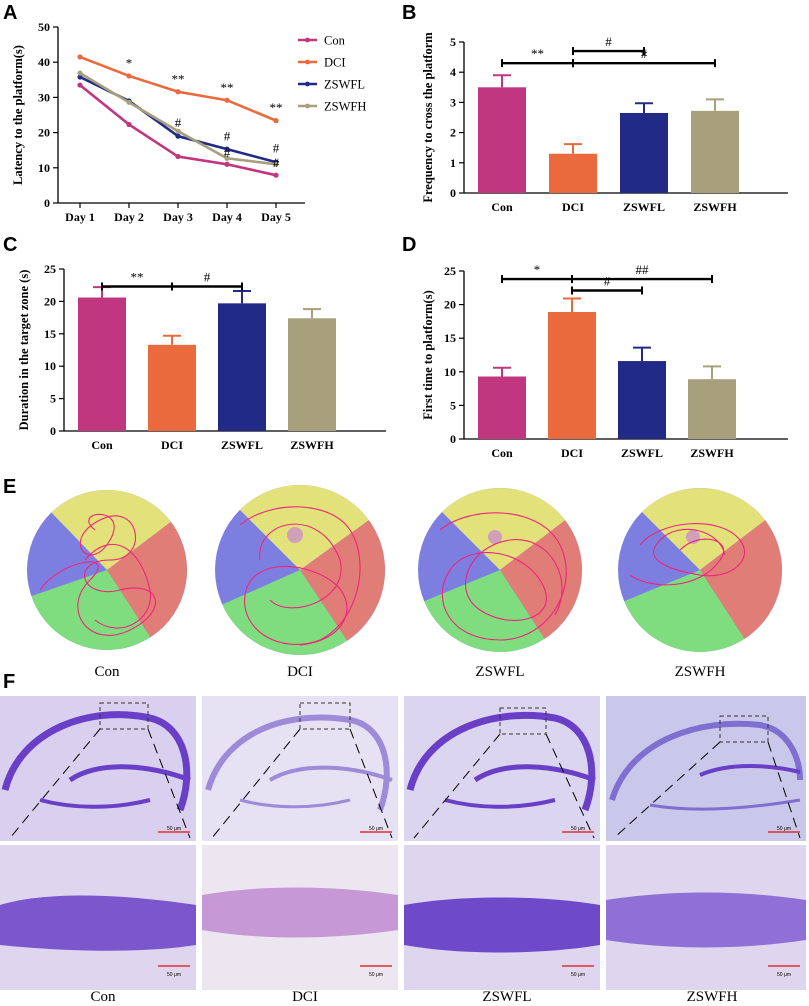  Describe the element at coordinates (129, 217) in the screenshot. I see `x-tick-label: Day 2` at that location.